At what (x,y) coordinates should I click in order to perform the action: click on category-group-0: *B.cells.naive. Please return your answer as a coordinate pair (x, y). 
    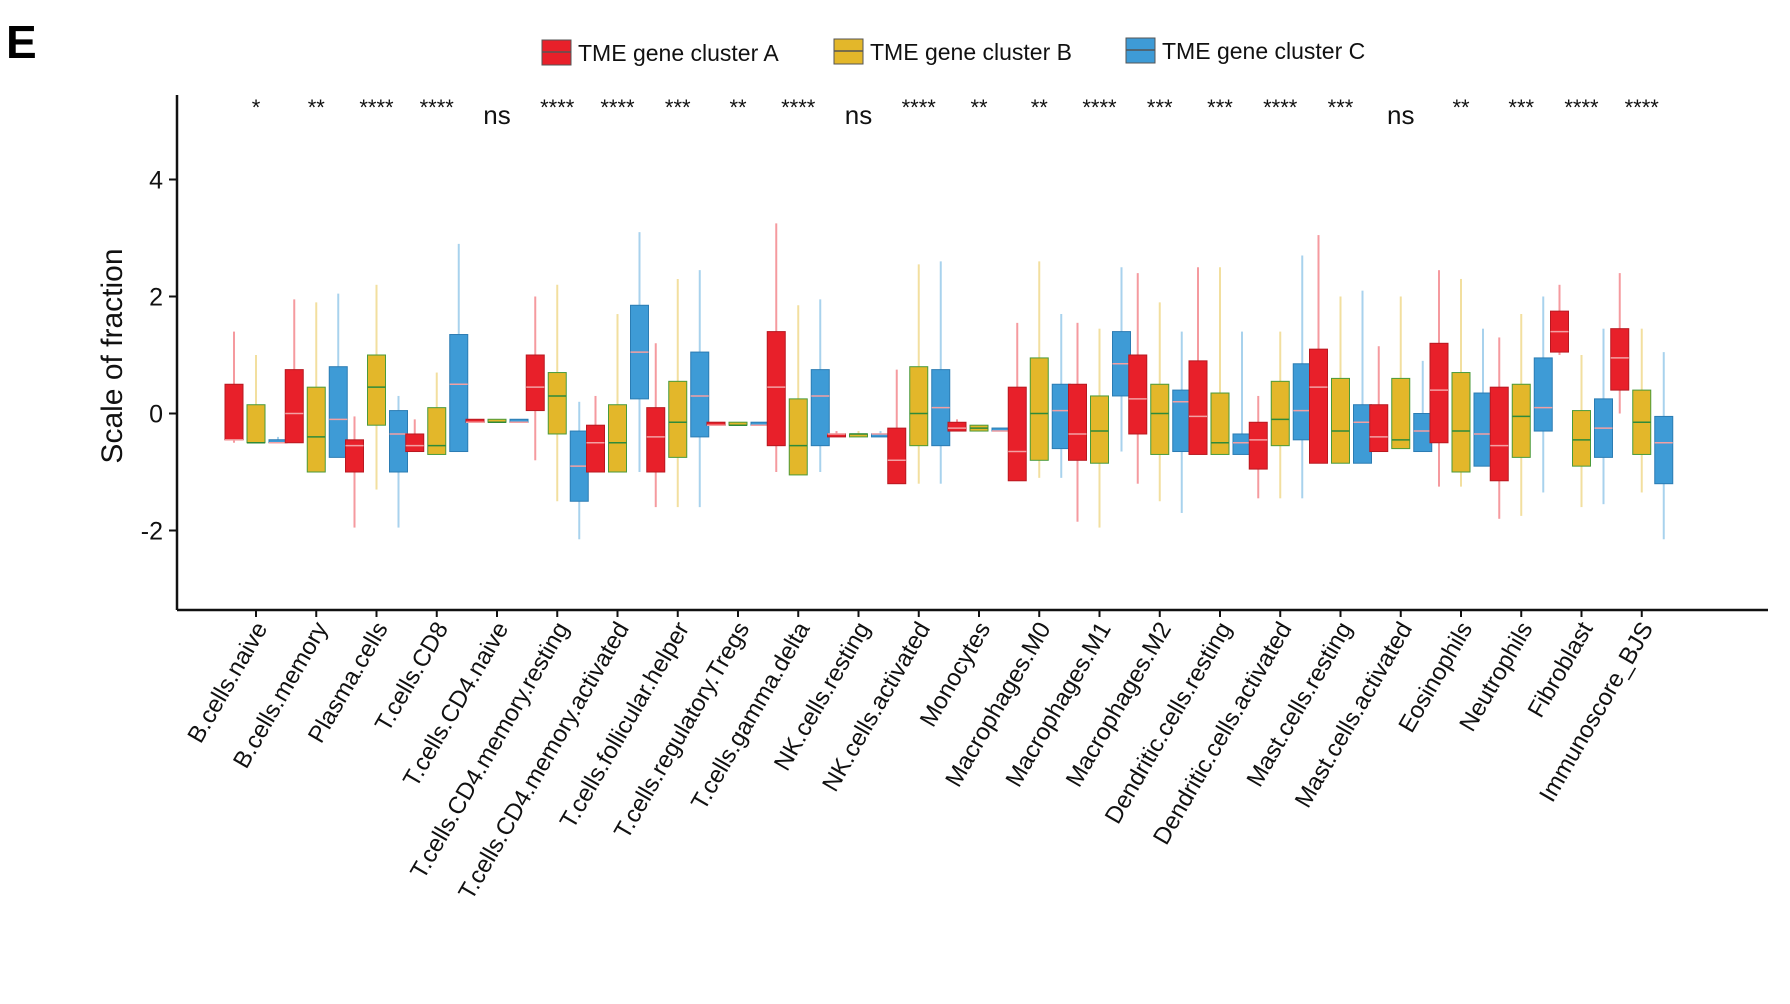
    Looking at the image, I should click on (235, 421).